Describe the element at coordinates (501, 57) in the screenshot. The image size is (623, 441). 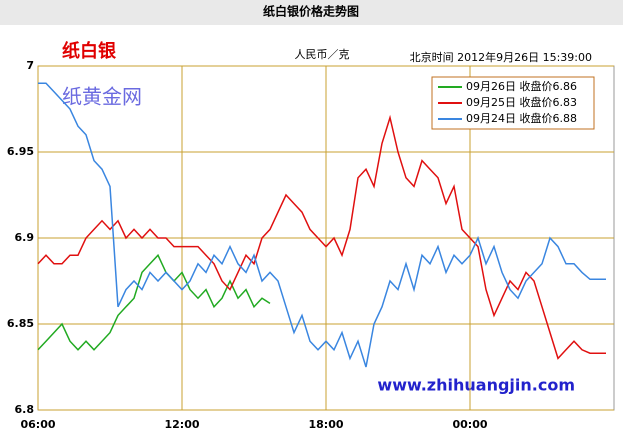
I see `timestamp: 北京时间 2012年9月26日 15:39:00` at that location.